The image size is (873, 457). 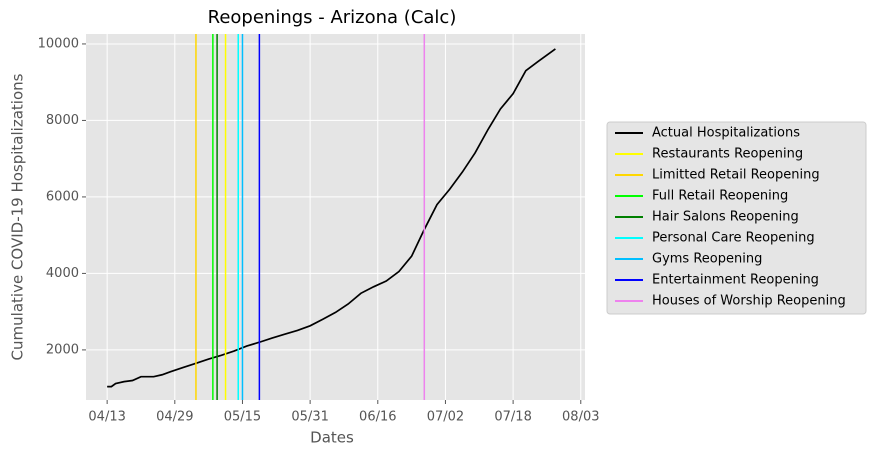 What do you see at coordinates (736, 175) in the screenshot?
I see `legend-label: Limitted Retail Reopening` at bounding box center [736, 175].